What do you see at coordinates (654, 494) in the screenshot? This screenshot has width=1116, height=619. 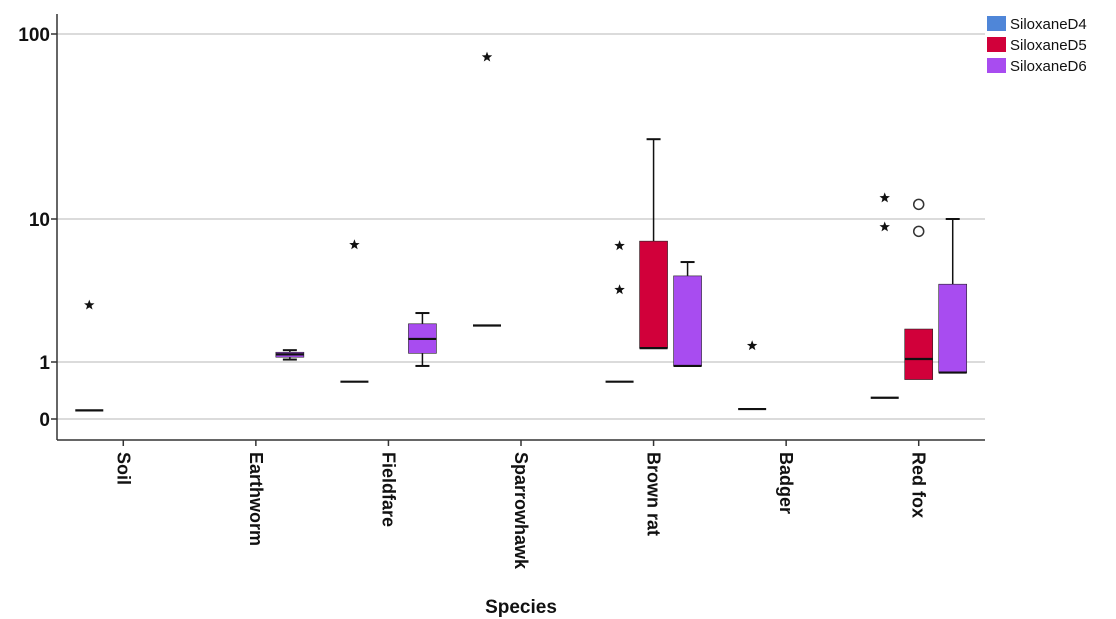 I see `category-label-4: Brown rat` at bounding box center [654, 494].